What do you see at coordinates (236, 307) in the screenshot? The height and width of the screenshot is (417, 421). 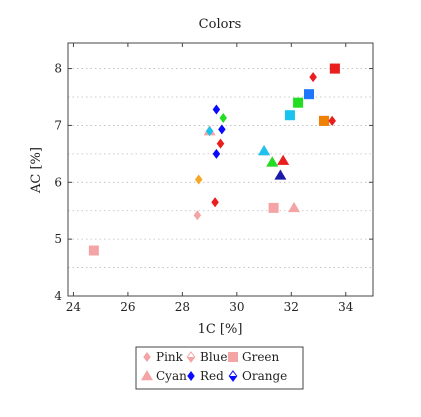 I see `x-tick-label: 30` at bounding box center [236, 307].